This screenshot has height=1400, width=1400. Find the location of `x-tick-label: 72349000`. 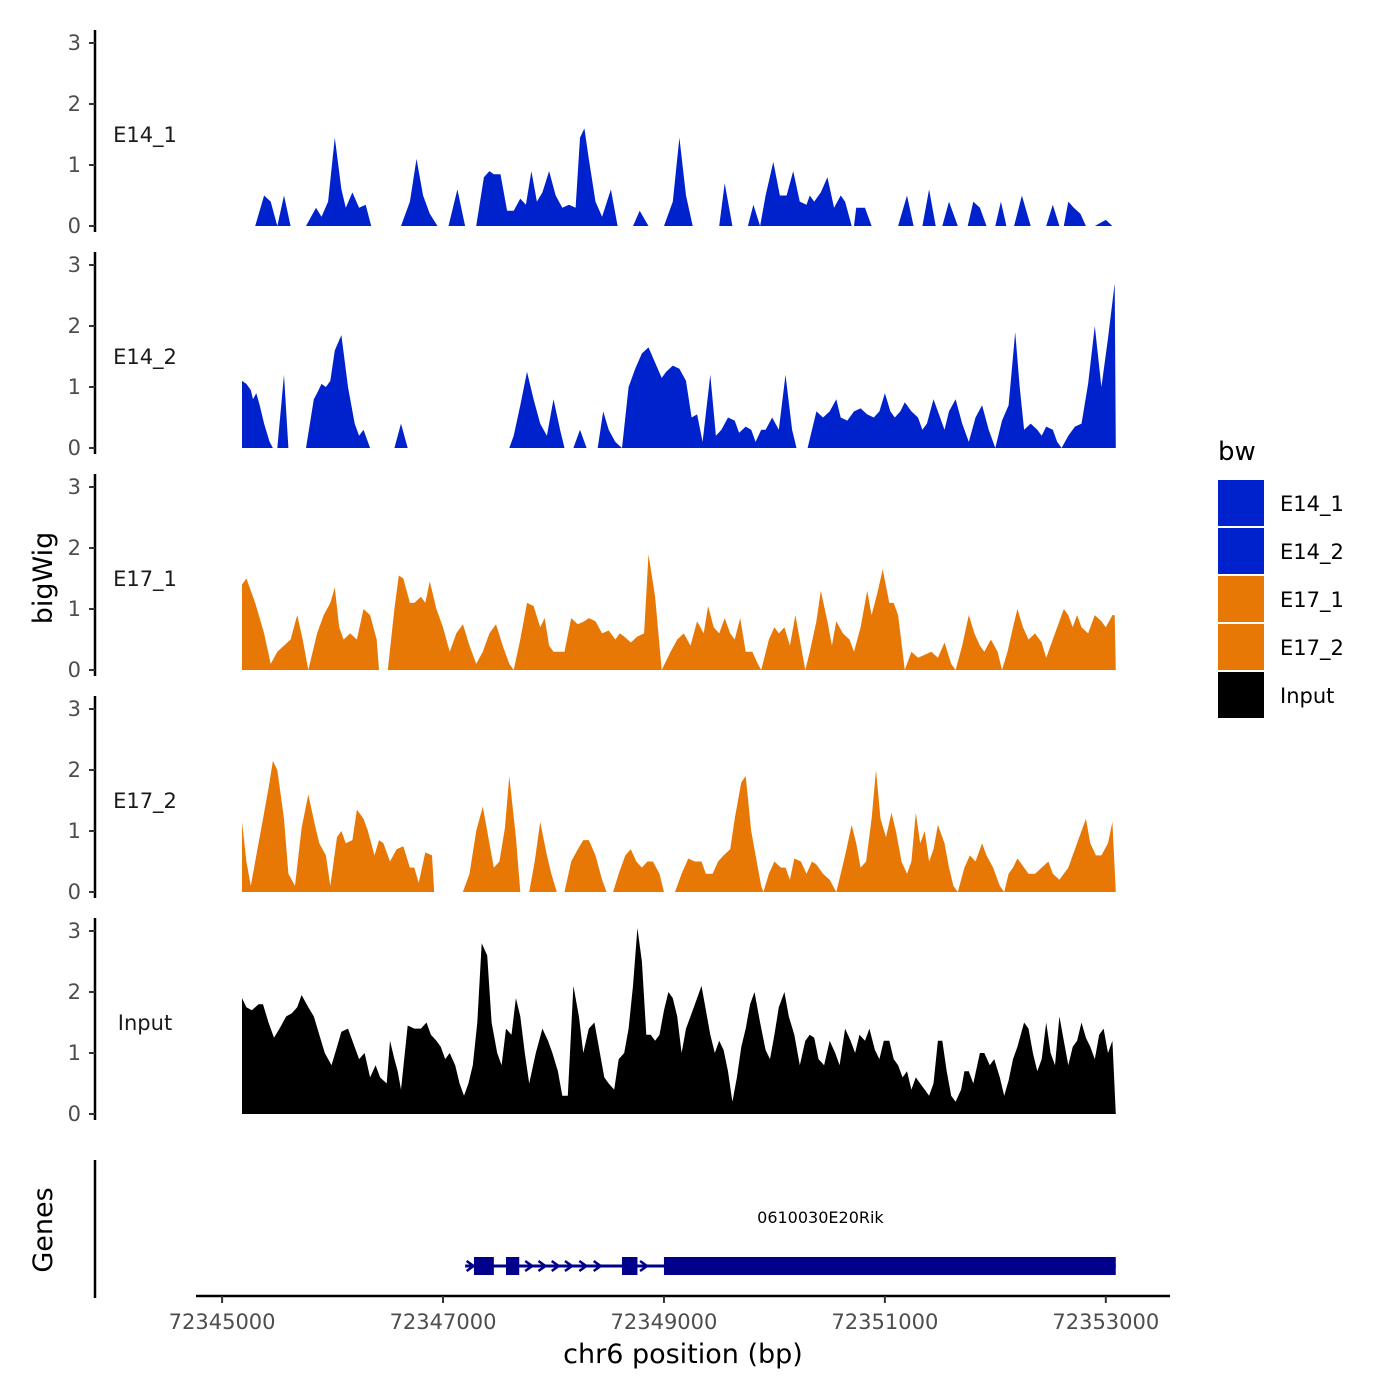

x-tick-label: 72349000 is located at coordinates (664, 1322).